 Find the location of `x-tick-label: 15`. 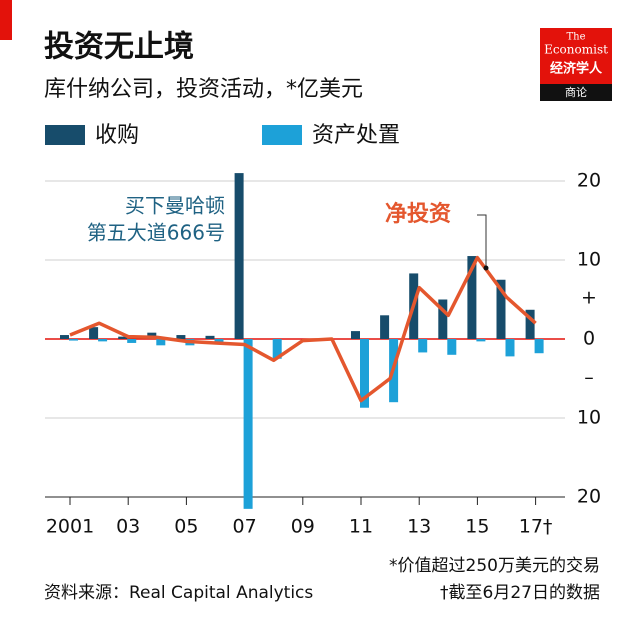

x-tick-label: 15 is located at coordinates (477, 527).